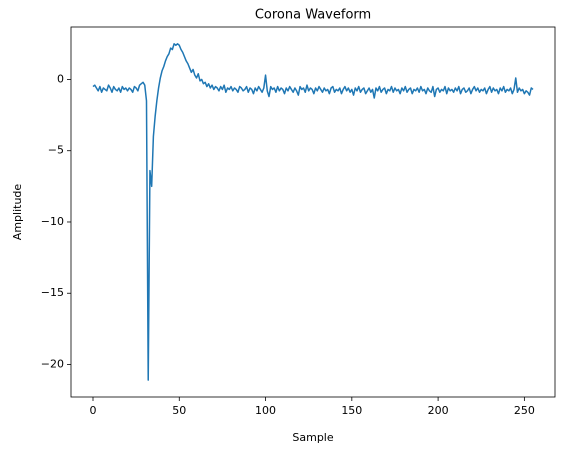 The image size is (574, 455). Describe the element at coordinates (52, 221) in the screenshot. I see `y-tick-label: −10` at that location.